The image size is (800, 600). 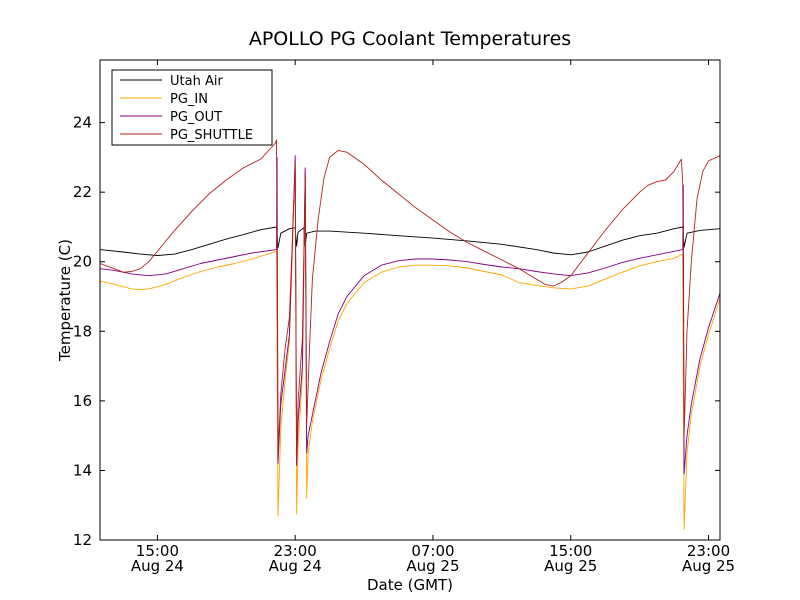 I want to click on y-tick-label: 22, so click(x=82, y=192).